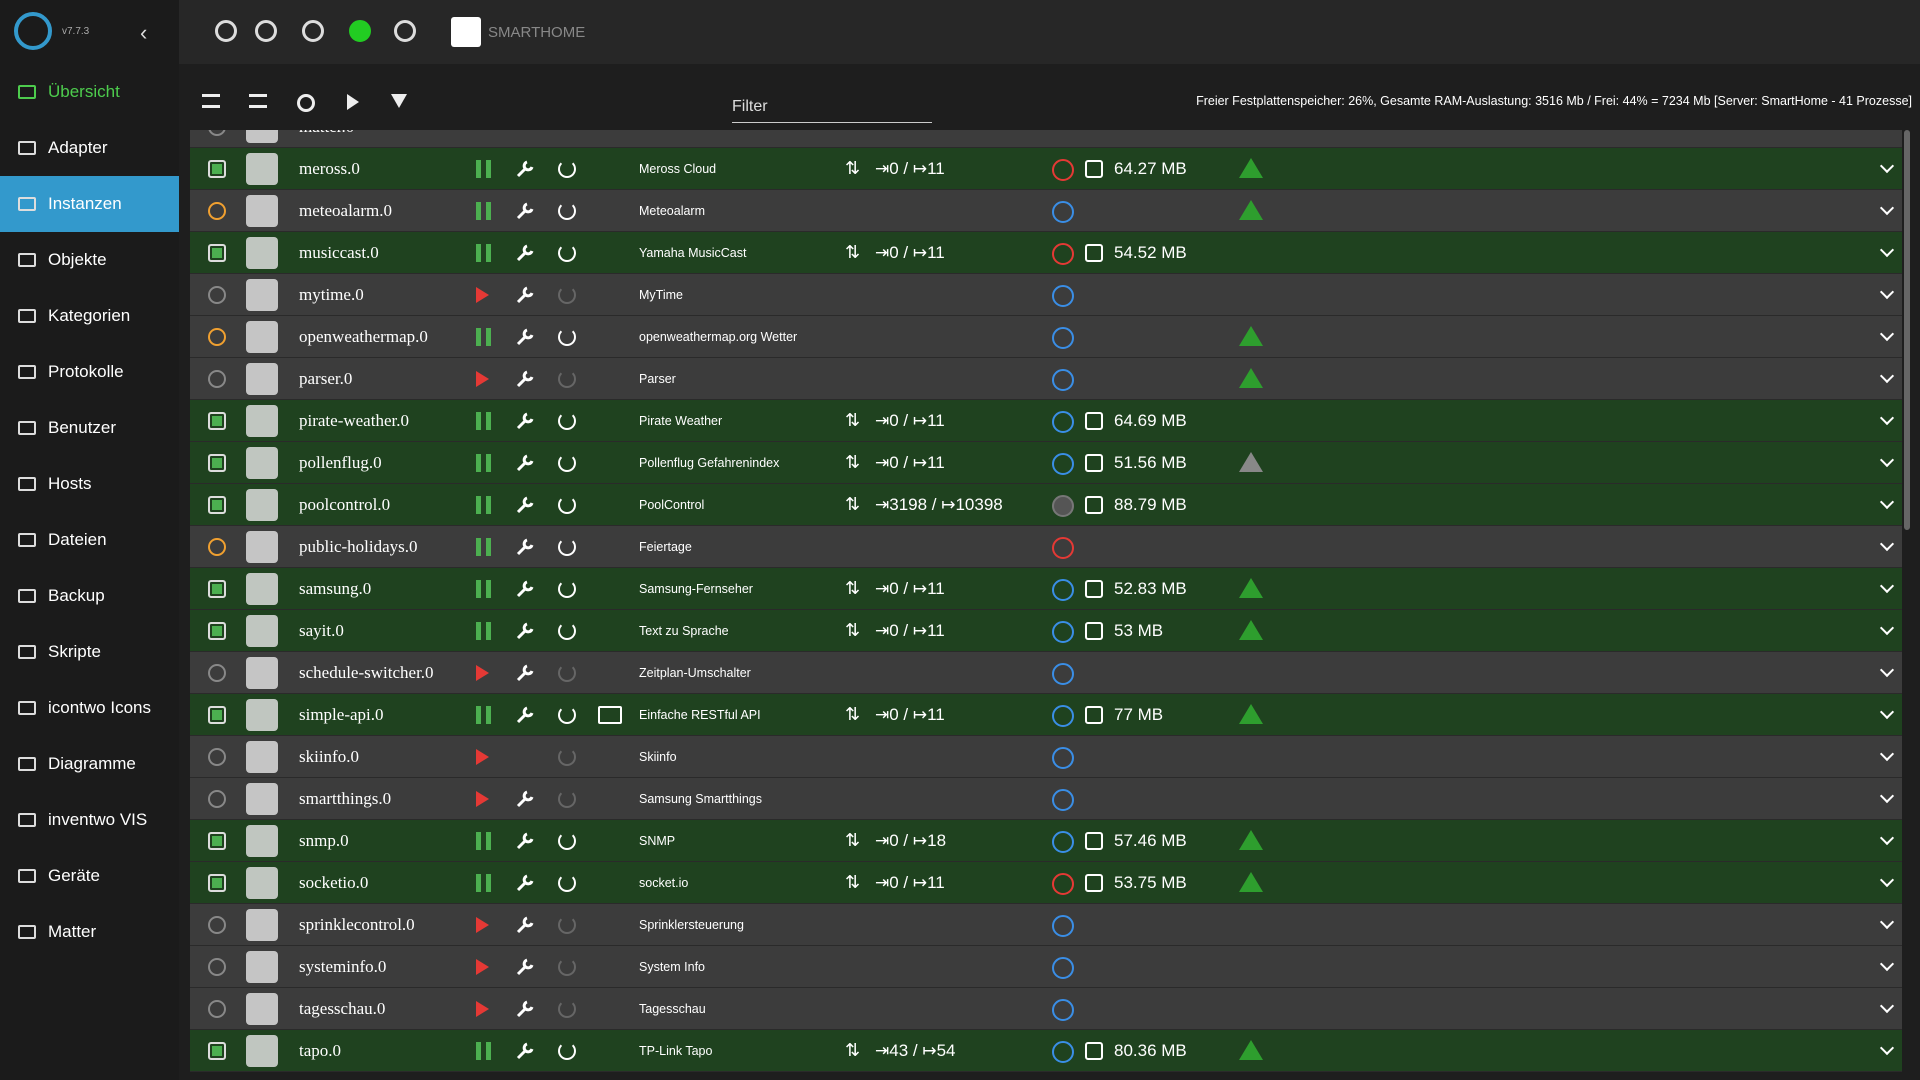  I want to click on menu-item: Diagramme, so click(89, 764).